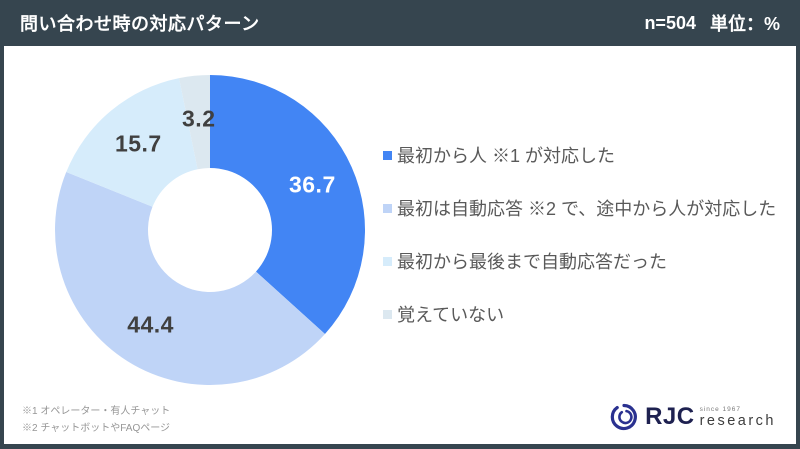 The image size is (800, 449). I want to click on legend-item-0: 最初から人 ※1 が対応した, so click(579, 155).